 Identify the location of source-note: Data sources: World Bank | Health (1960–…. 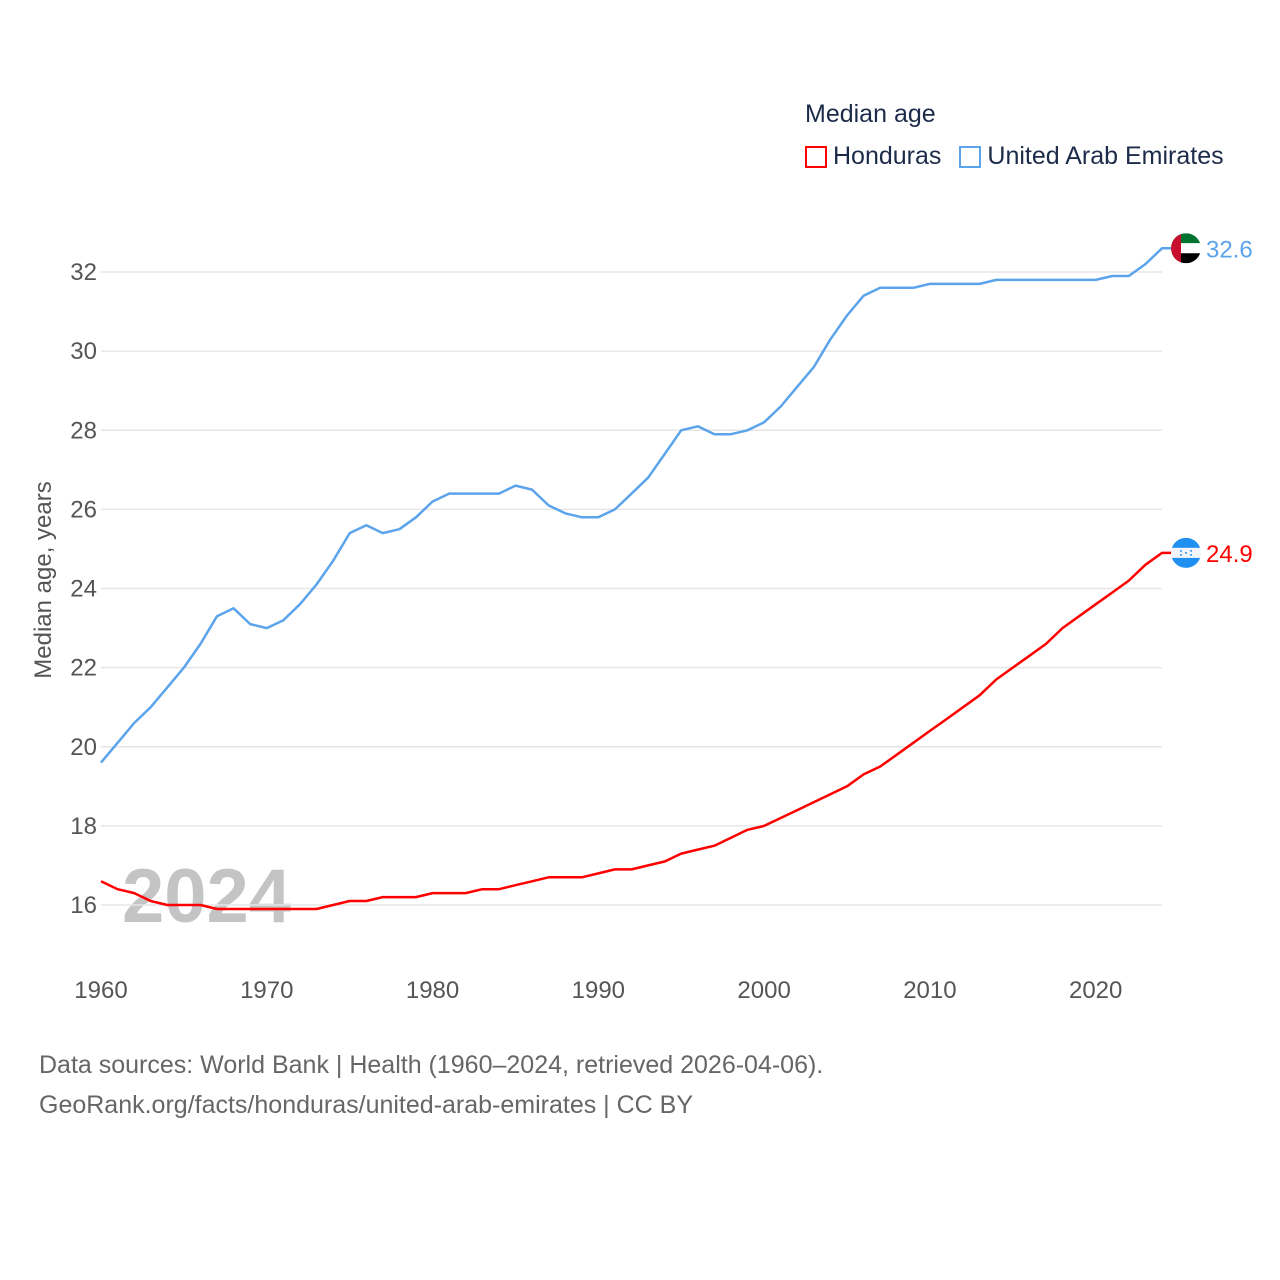
(431, 1085).